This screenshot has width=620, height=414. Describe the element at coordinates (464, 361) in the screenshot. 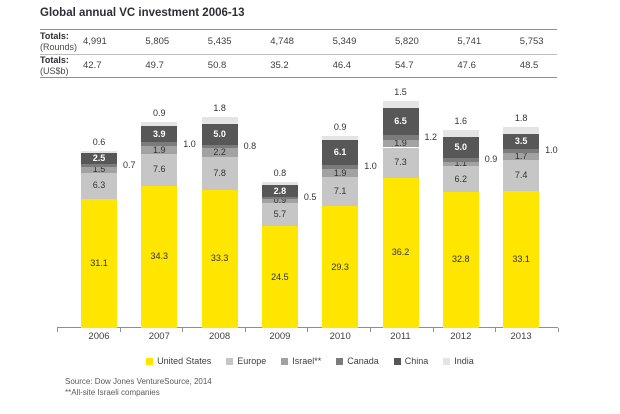

I see `legend-label-india: India` at that location.